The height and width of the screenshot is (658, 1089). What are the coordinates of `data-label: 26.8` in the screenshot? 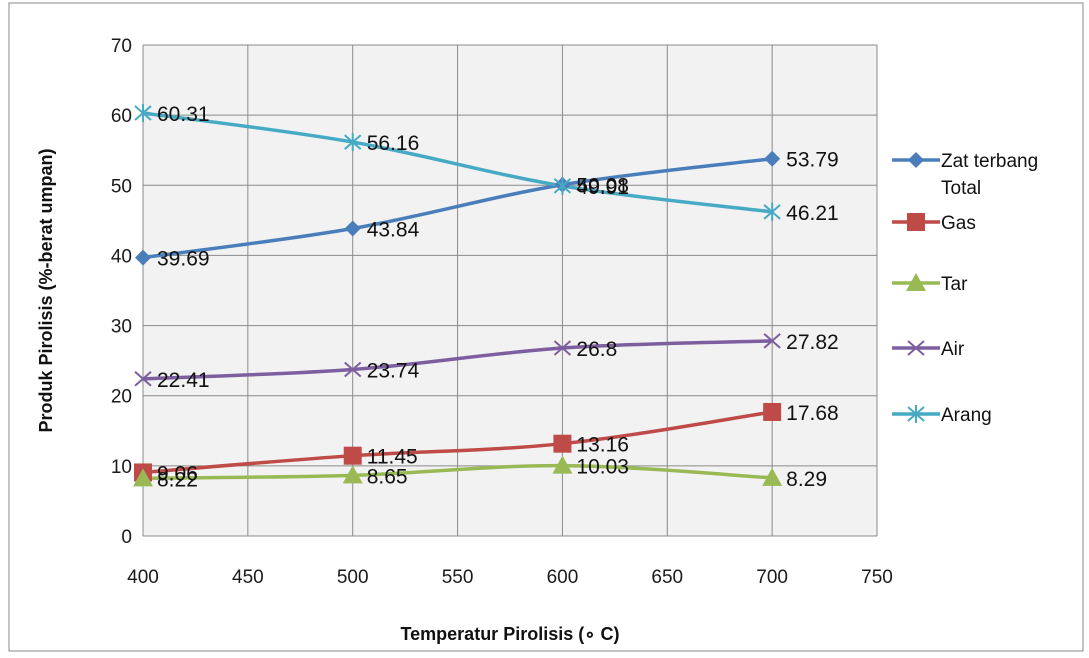 It's located at (596, 349).